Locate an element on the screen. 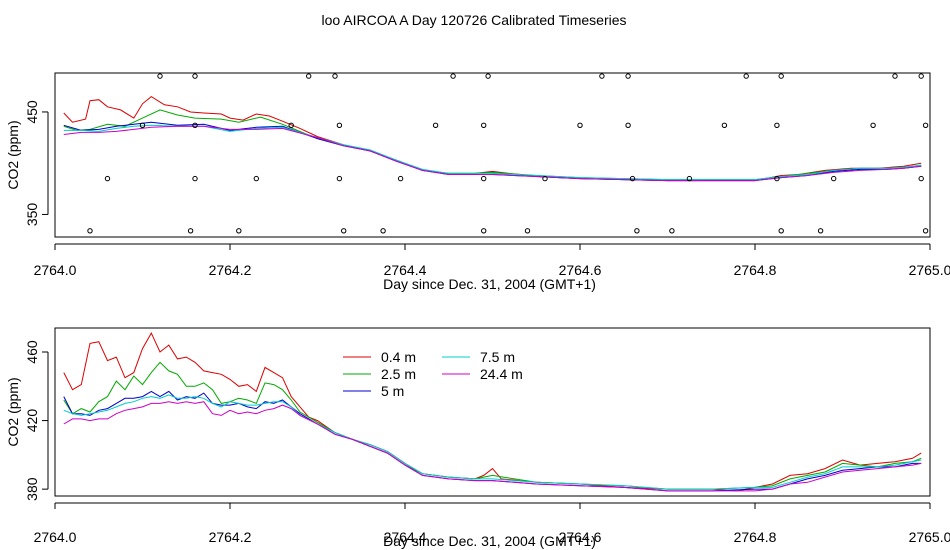 The width and height of the screenshot is (950, 550). series-line-2-5-m is located at coordinates (492, 145).